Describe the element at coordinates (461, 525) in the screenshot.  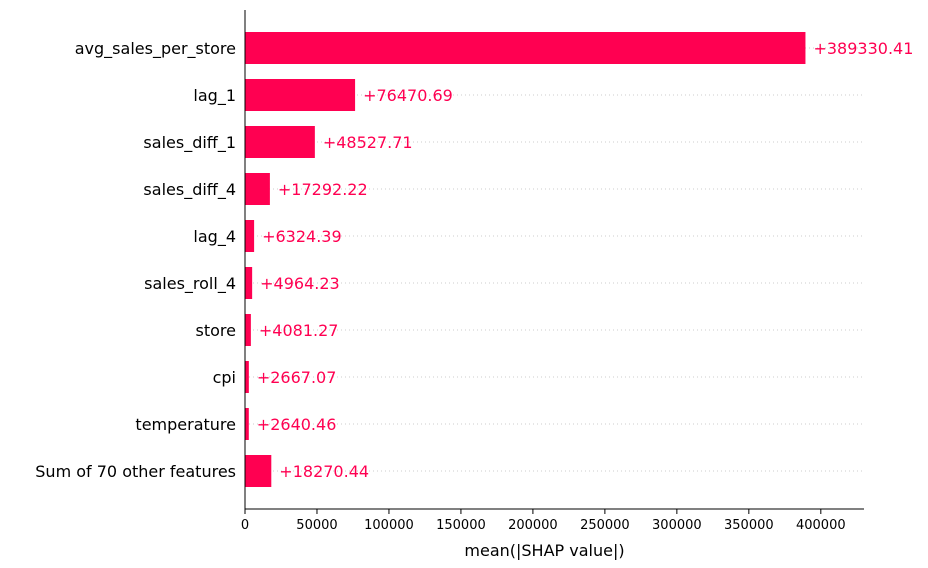
I see `x-tick-label: 150000` at that location.